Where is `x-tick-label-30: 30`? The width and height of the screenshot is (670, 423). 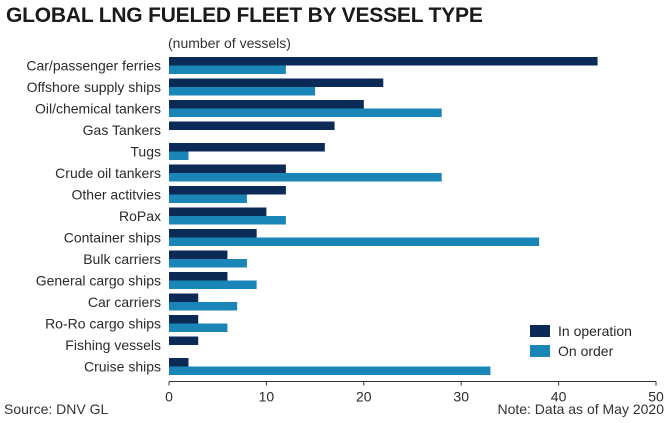
x-tick-label-30: 30 is located at coordinates (461, 397).